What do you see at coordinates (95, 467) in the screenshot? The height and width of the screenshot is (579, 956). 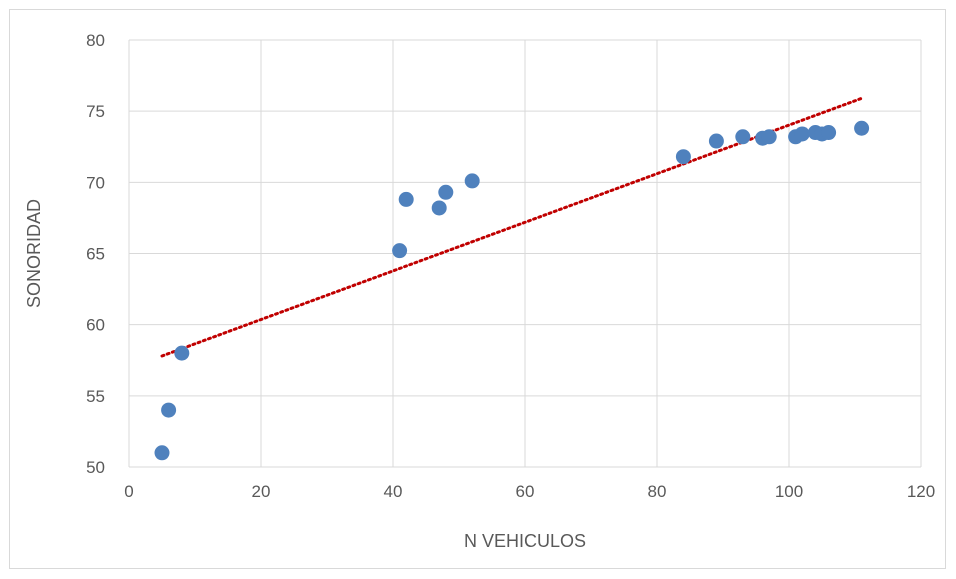 I see `y-tick-label: 50` at bounding box center [95, 467].